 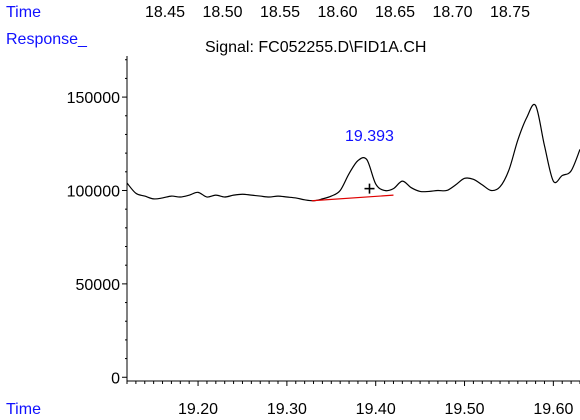 I want to click on y-tick-label: 50000, so click(x=98, y=285).